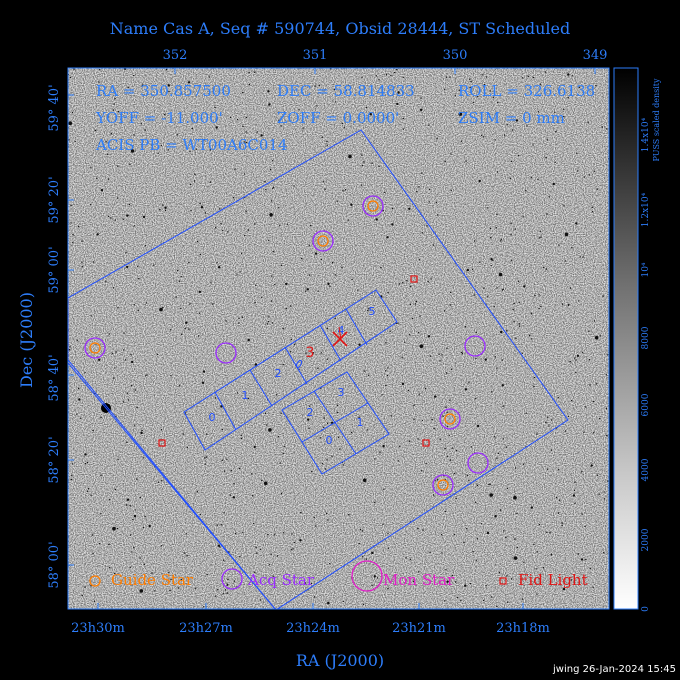 This screenshot has height=680, width=680. I want to click on top-tick-label: 351, so click(315, 55).